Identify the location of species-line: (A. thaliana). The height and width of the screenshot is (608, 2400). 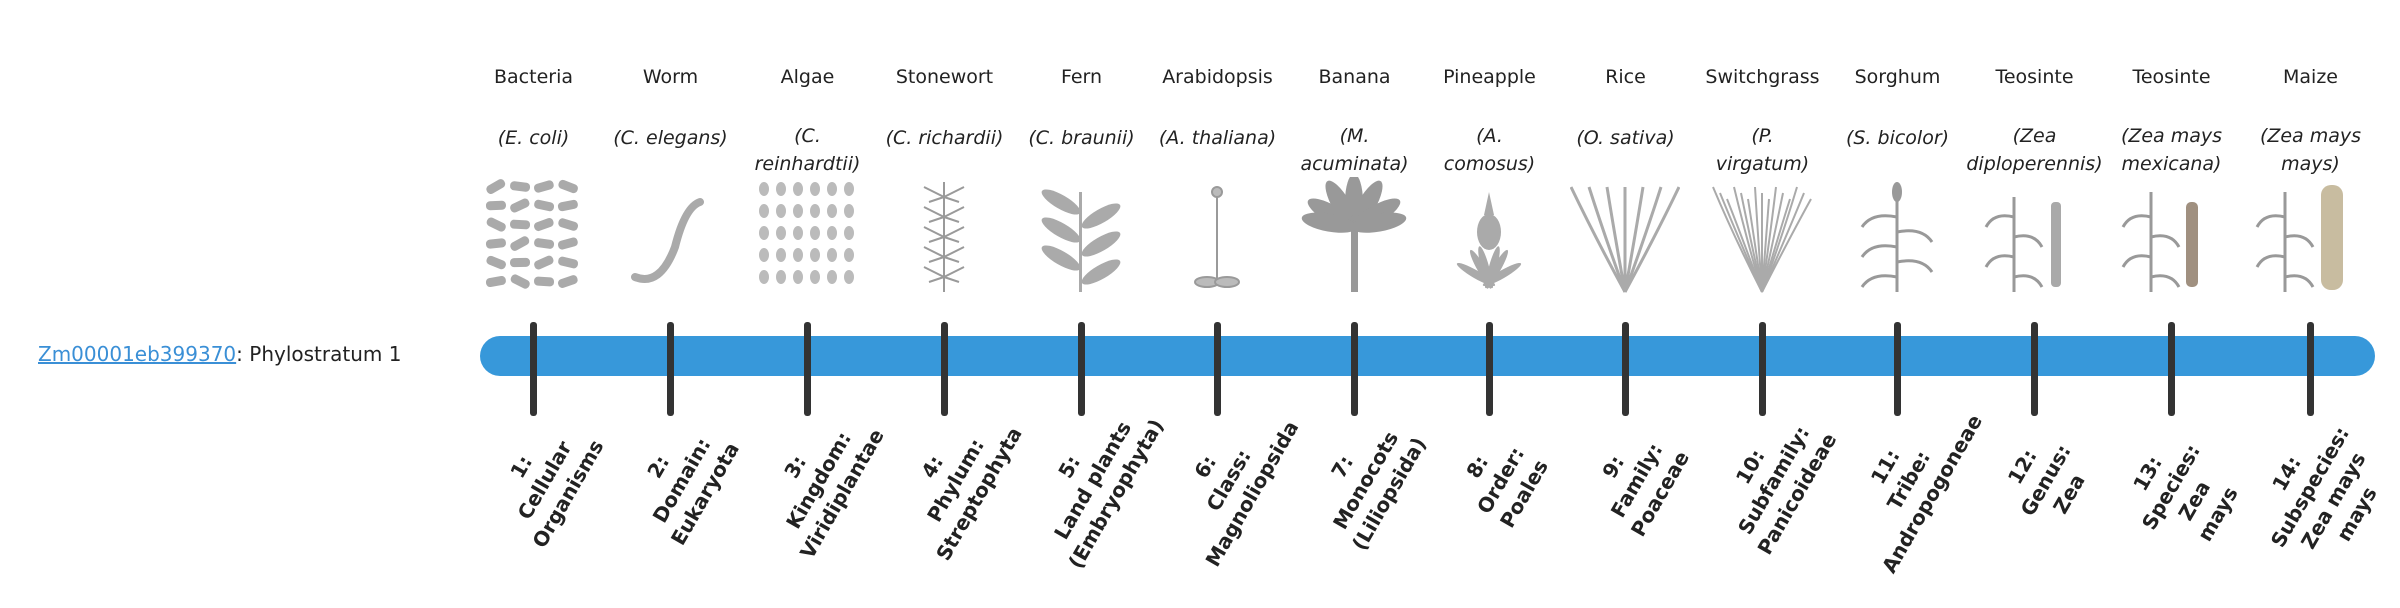
(1217, 138).